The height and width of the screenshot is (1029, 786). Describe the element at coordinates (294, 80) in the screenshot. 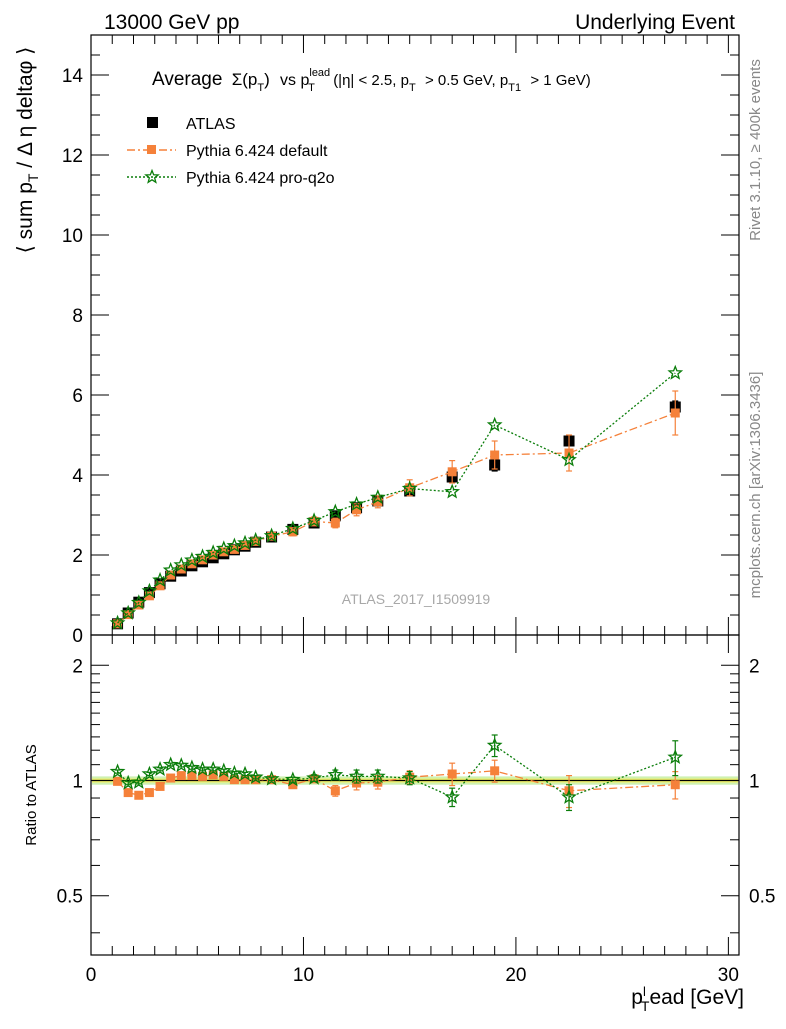

I see `title-vs: vs p` at that location.